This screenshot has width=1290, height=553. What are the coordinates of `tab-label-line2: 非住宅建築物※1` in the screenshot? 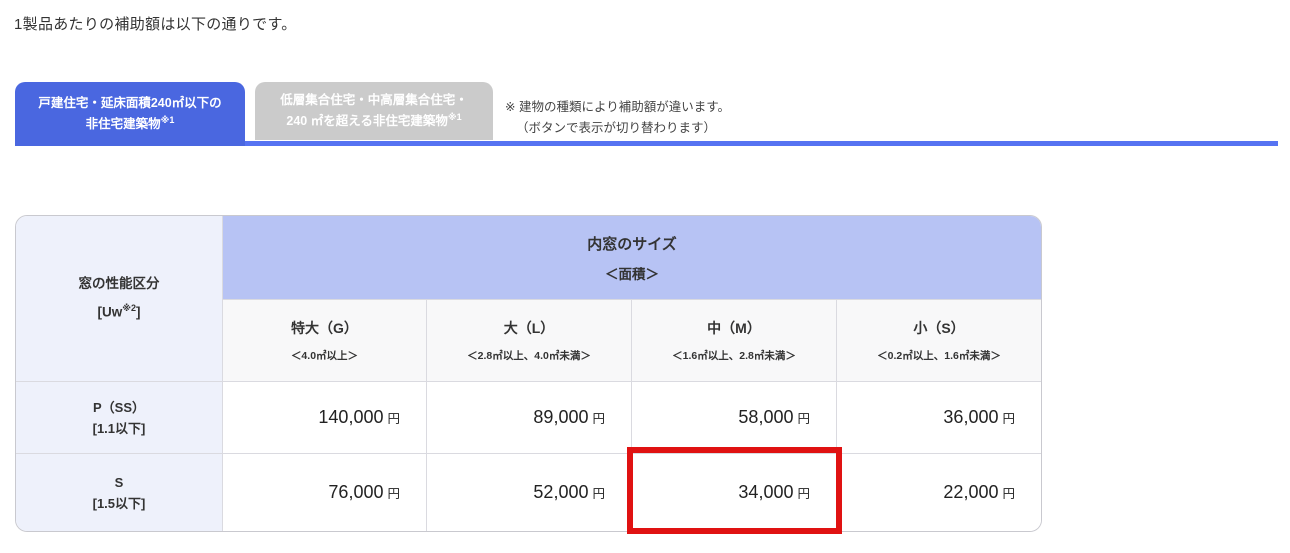 It's located at (130, 123).